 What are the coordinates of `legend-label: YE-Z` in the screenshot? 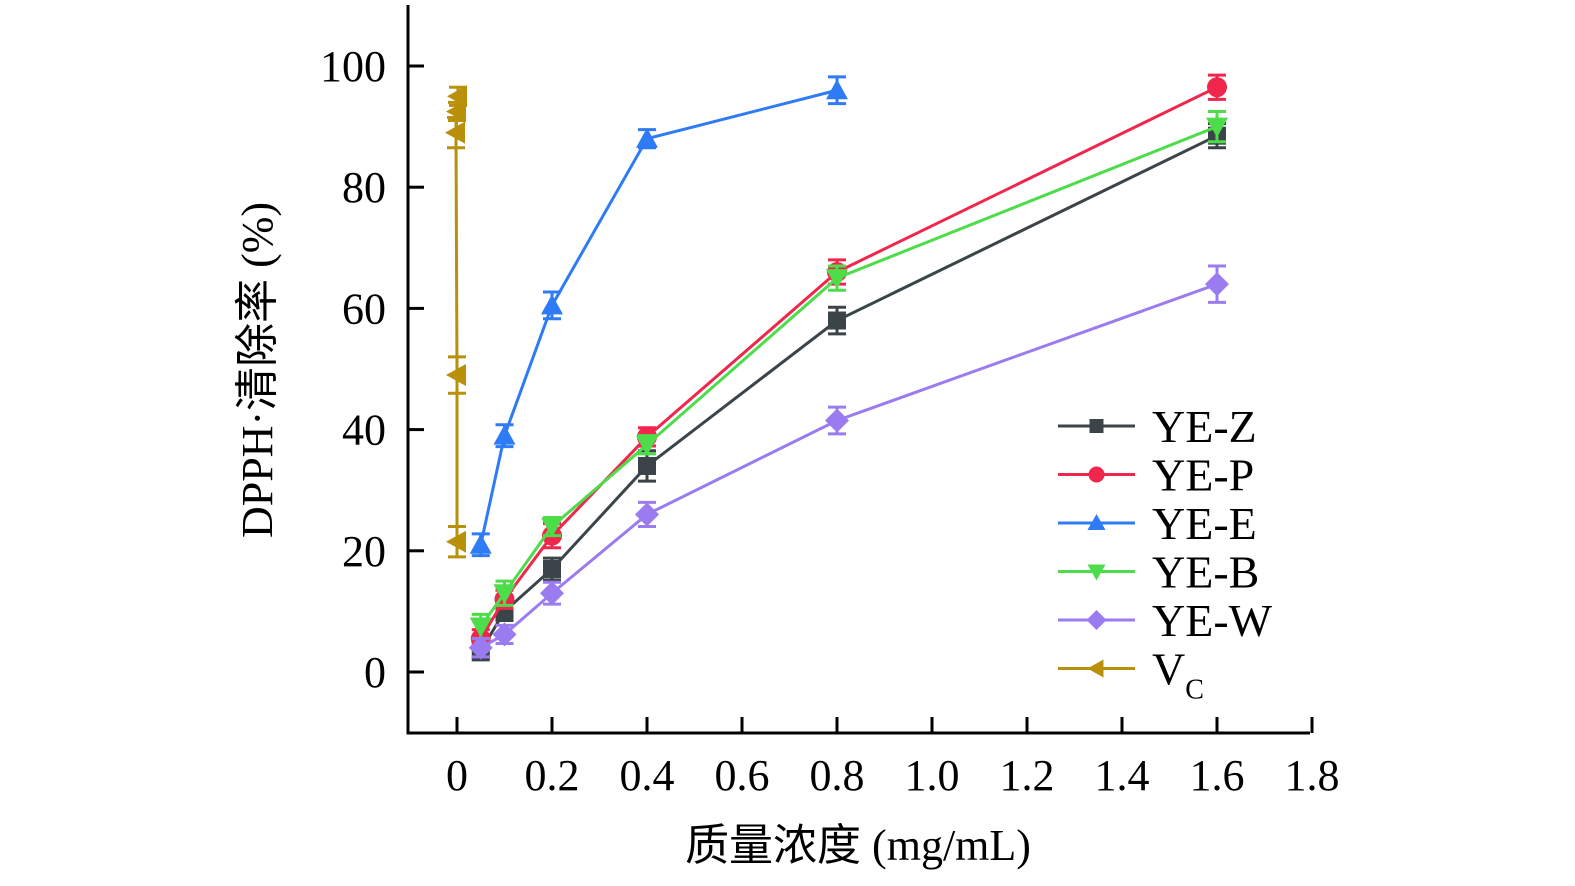 It's located at (1204, 426).